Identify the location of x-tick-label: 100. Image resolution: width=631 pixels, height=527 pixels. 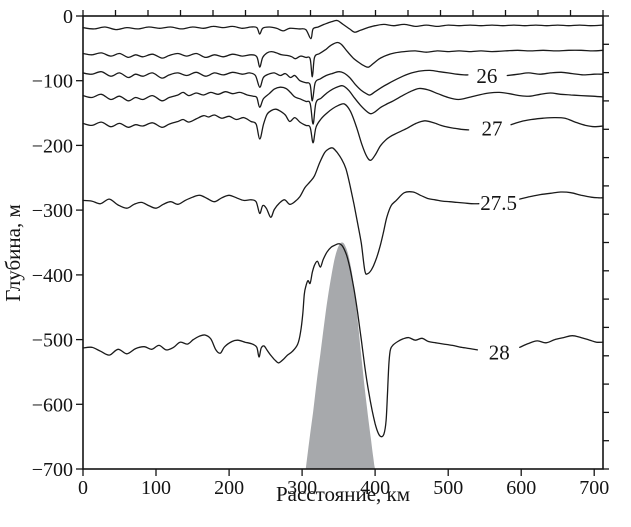
(156, 488).